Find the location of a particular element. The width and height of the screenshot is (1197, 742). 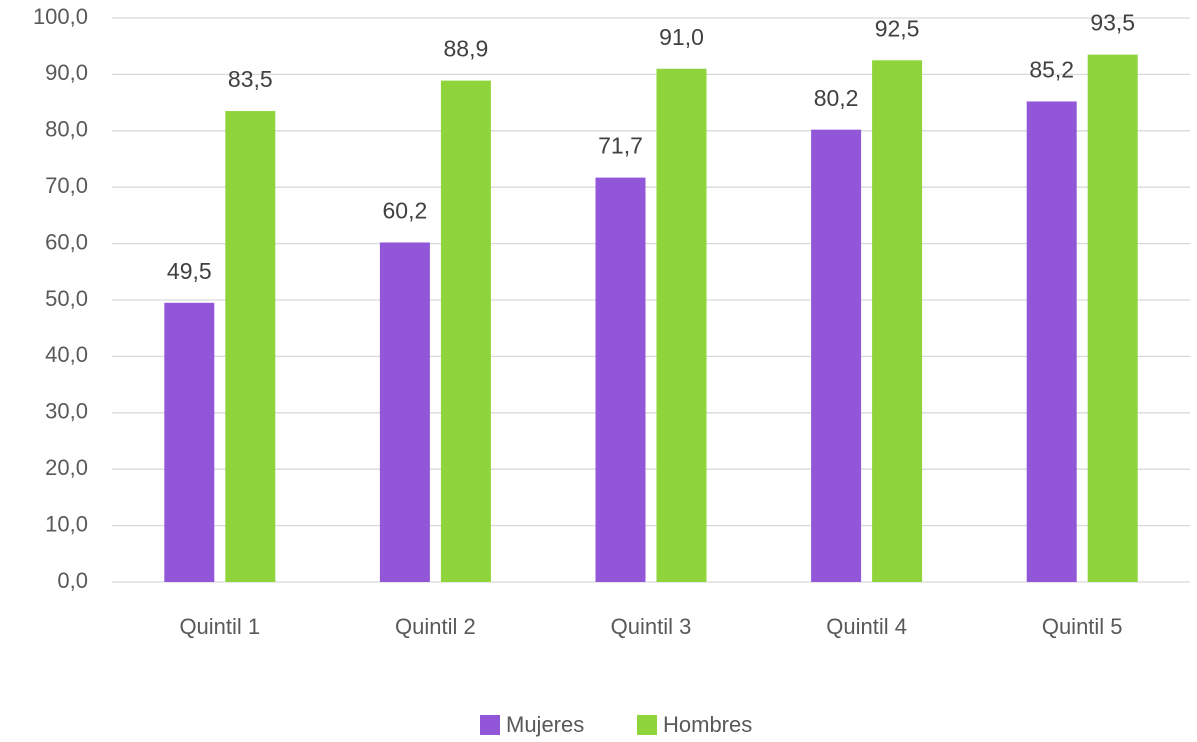

x-tick-label: Quintil 5 is located at coordinates (1082, 626).